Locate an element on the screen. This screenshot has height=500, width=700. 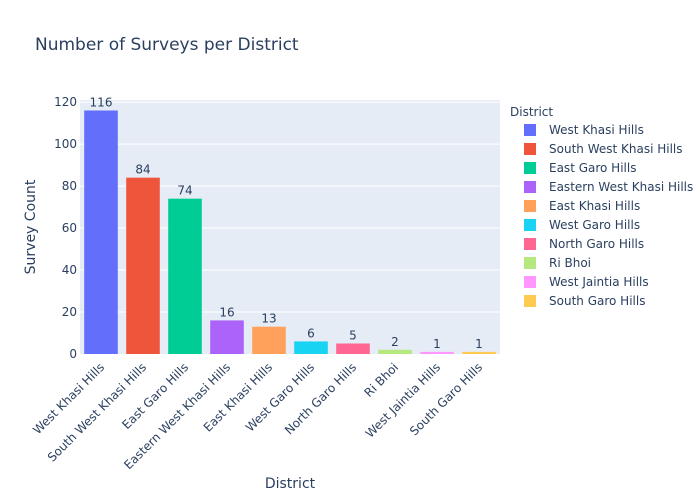
x-tick-label: Ri Bhoi is located at coordinates (382, 380).